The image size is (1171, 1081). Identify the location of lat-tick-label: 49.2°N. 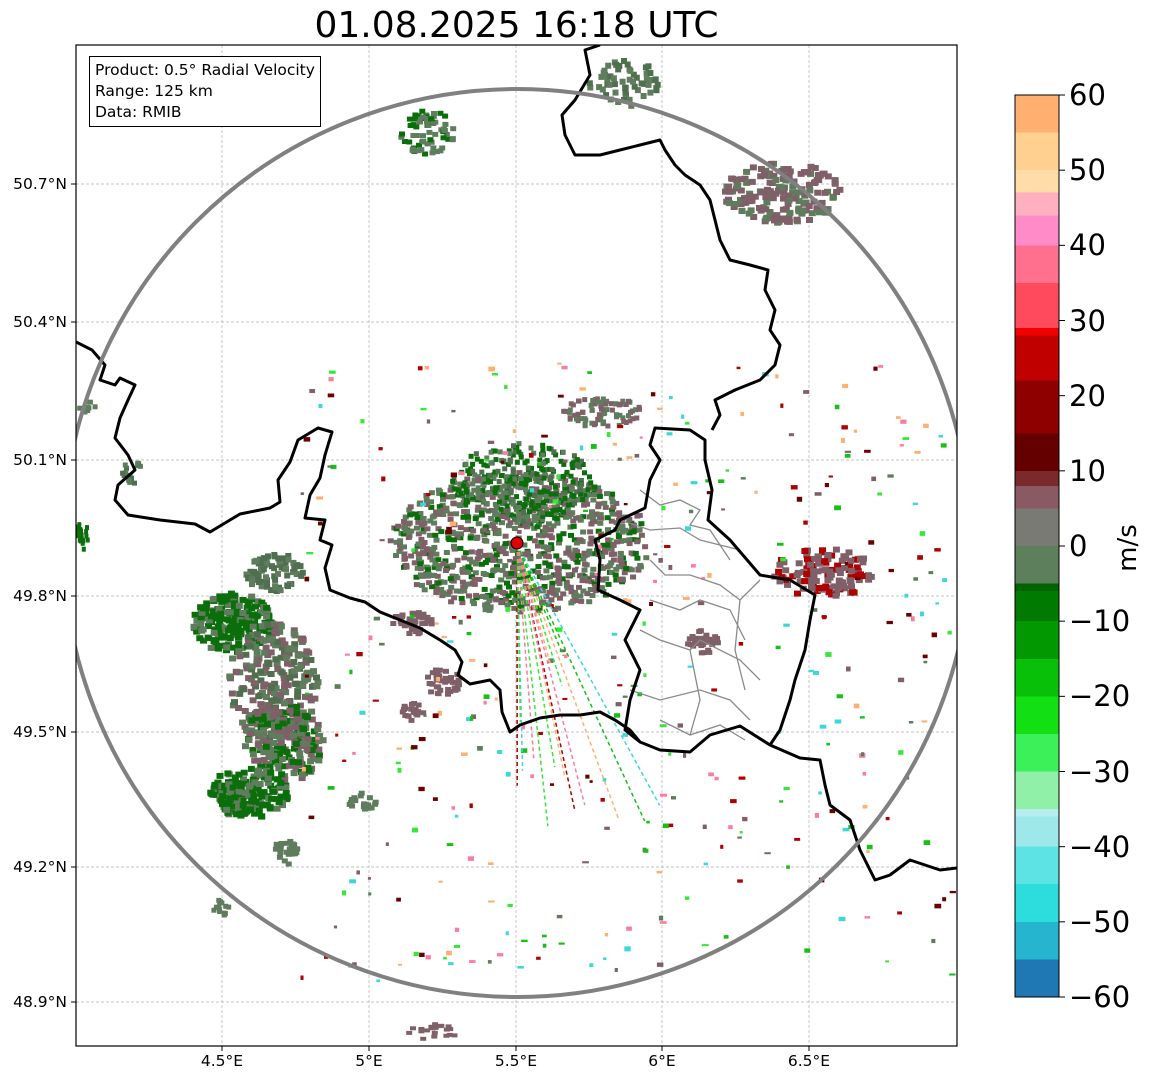
(40, 867).